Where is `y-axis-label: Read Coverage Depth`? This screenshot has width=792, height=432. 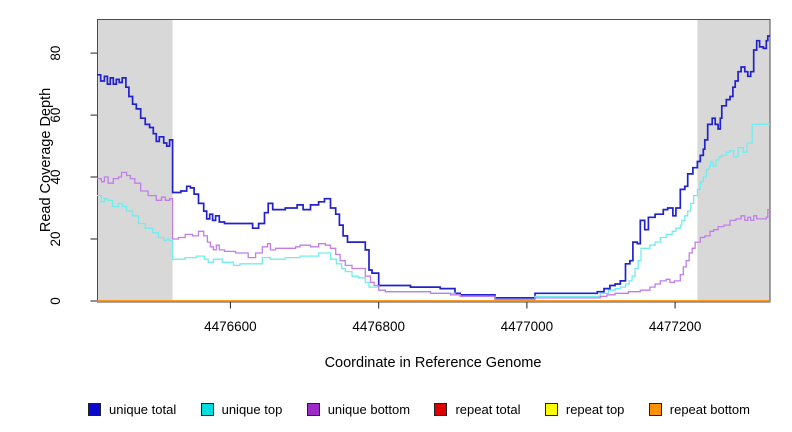 y-axis-label: Read Coverage Depth is located at coordinates (46, 160).